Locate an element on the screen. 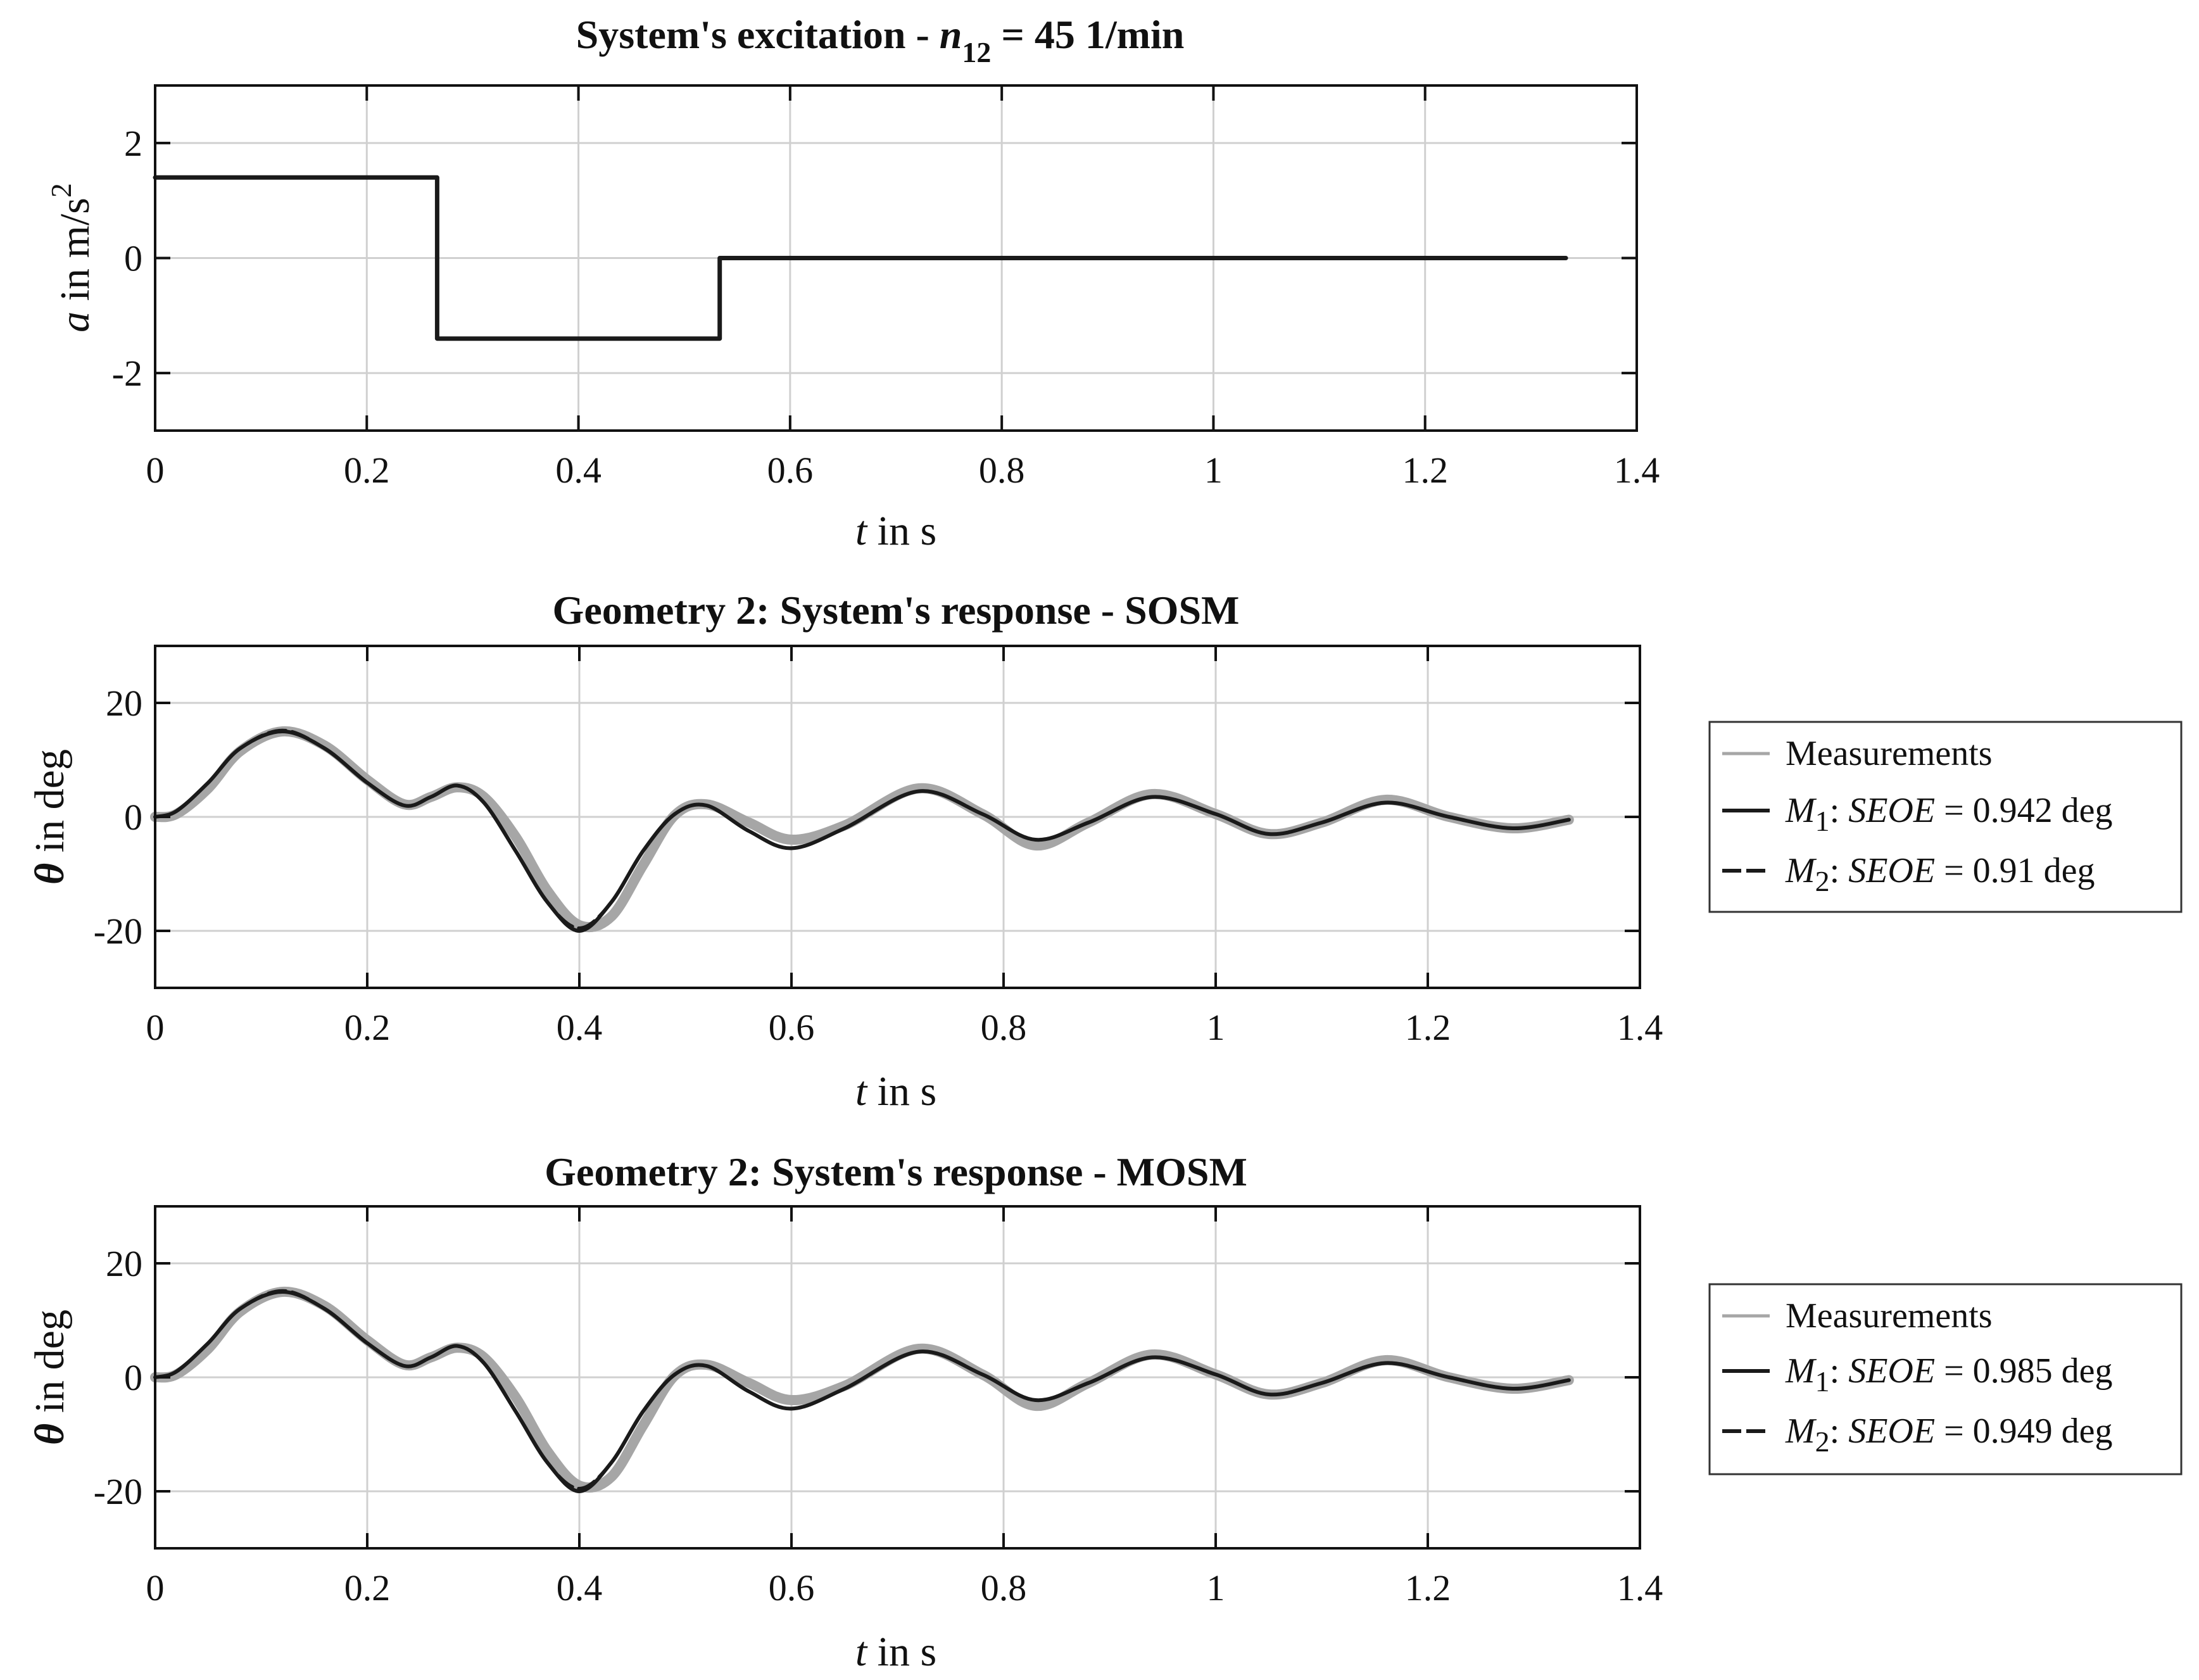 The width and height of the screenshot is (2199, 1680). mosm-legend-measurements-label: Measurements is located at coordinates (1889, 1316).